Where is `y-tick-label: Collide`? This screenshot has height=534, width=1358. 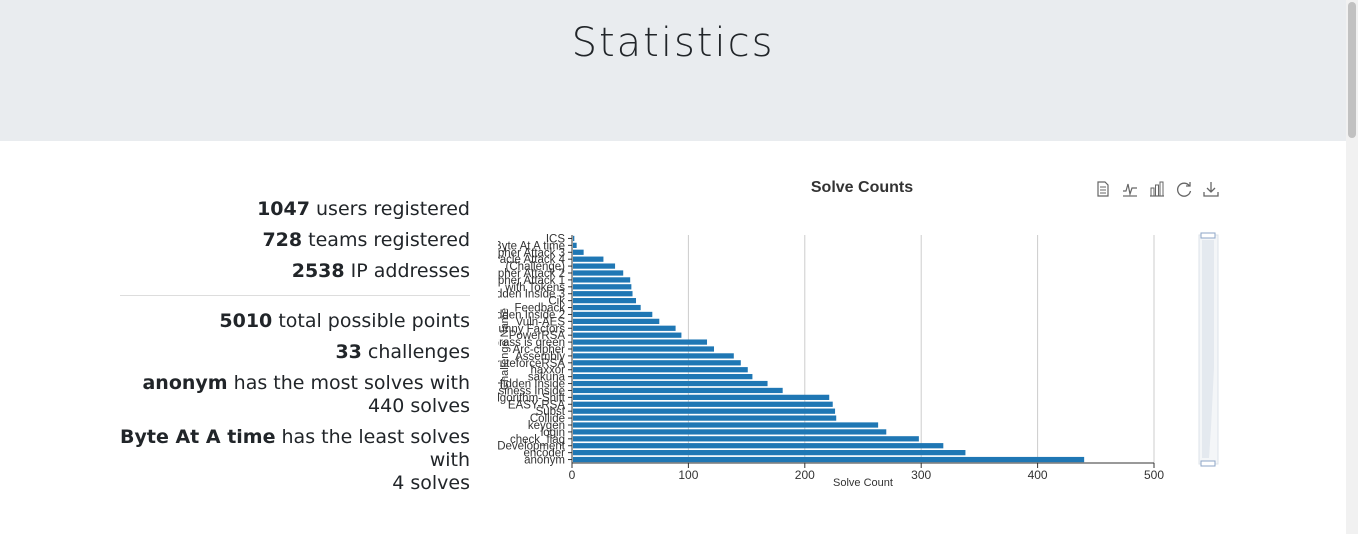
y-tick-label: Collide is located at coordinates (547, 419).